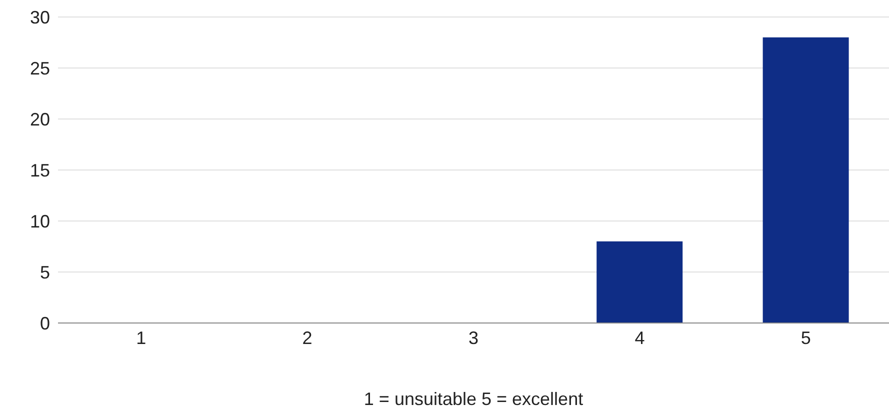  I want to click on y-tick-label: 10, so click(40, 221).